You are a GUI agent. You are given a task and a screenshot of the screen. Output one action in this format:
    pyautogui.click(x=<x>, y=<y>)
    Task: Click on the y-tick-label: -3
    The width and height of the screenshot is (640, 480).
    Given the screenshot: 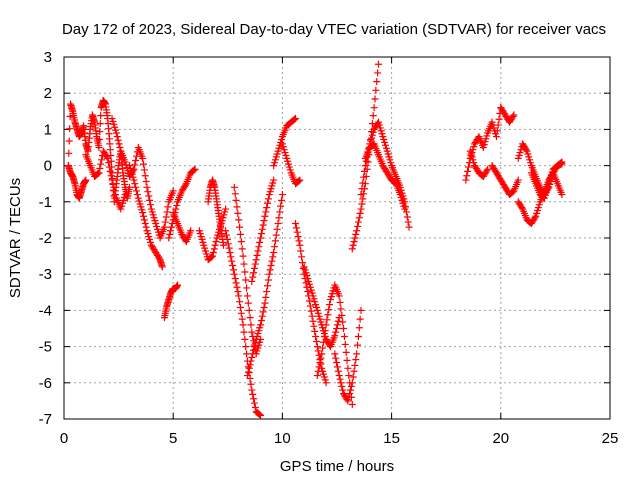 What is the action you would take?
    pyautogui.click(x=45, y=274)
    